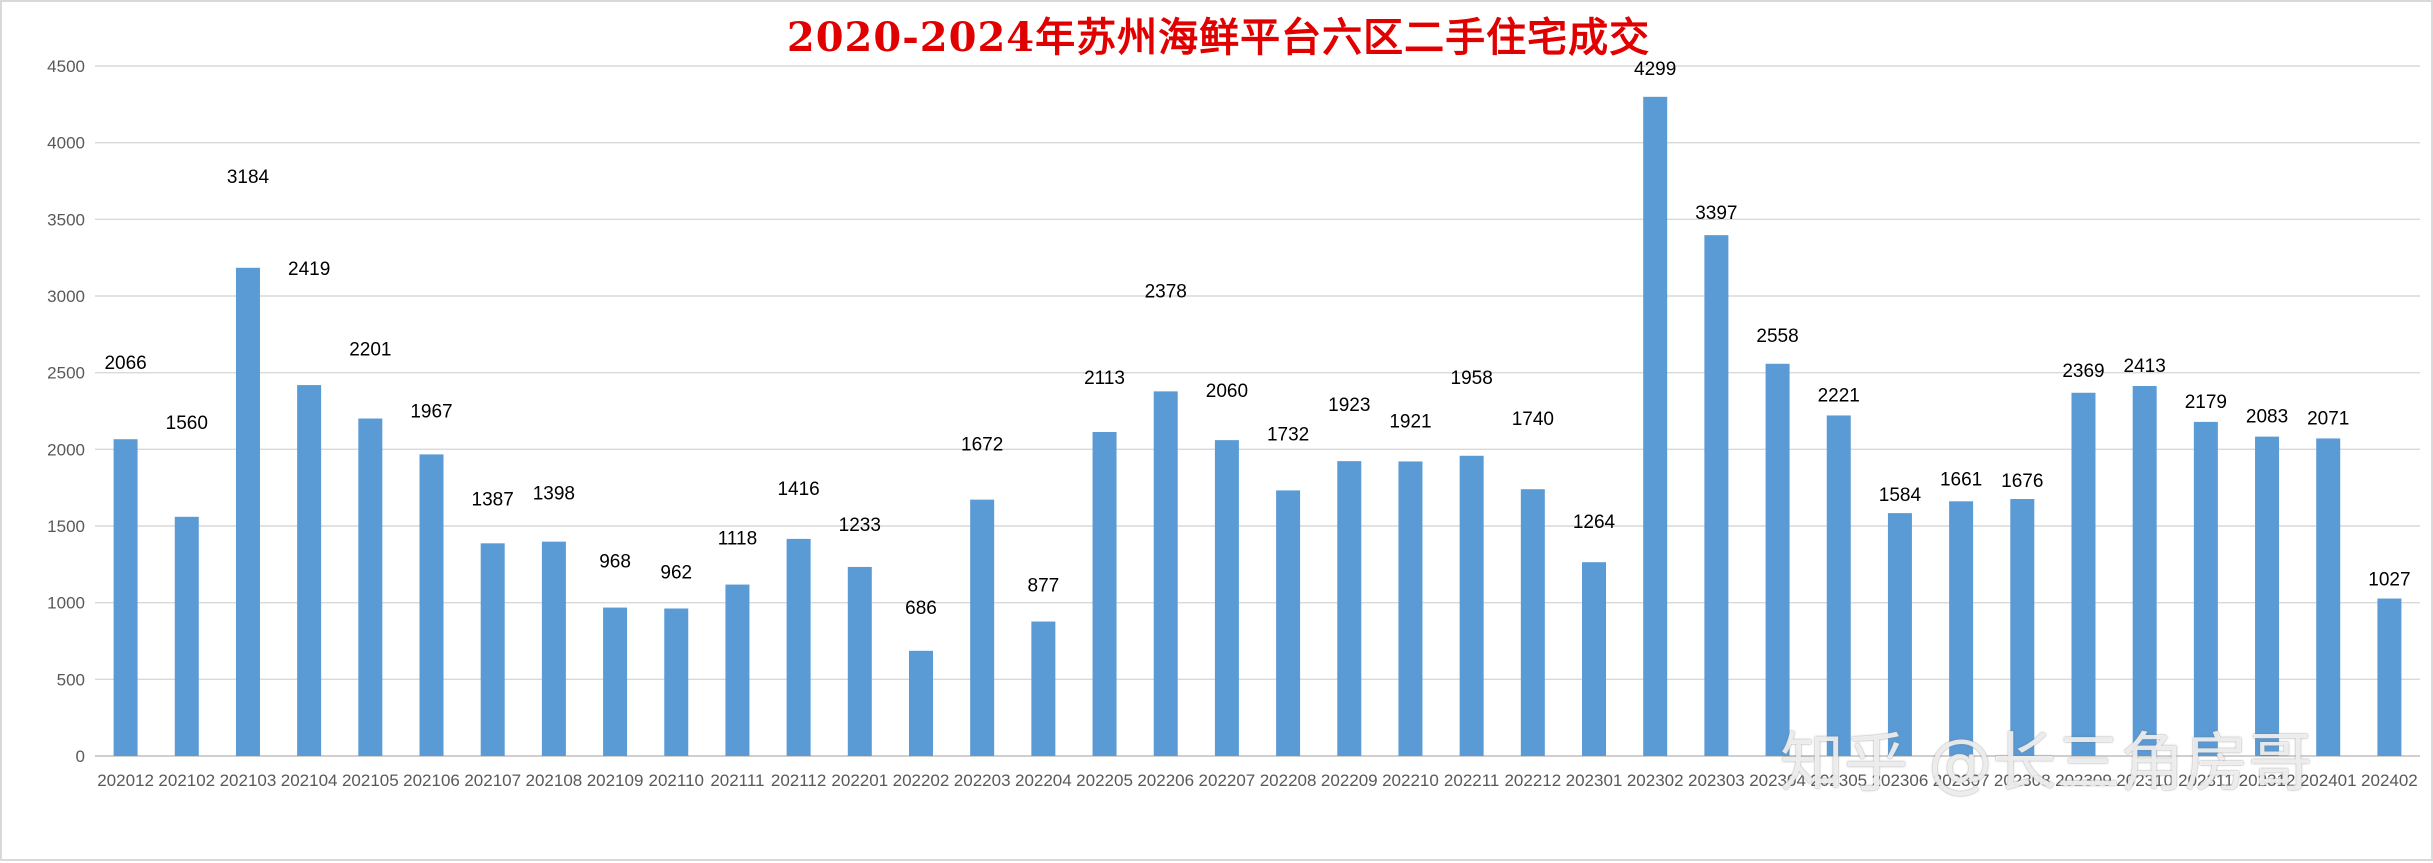 The image size is (2433, 863). Describe the element at coordinates (2267, 780) in the screenshot. I see `x-tick-label: 202312` at that location.